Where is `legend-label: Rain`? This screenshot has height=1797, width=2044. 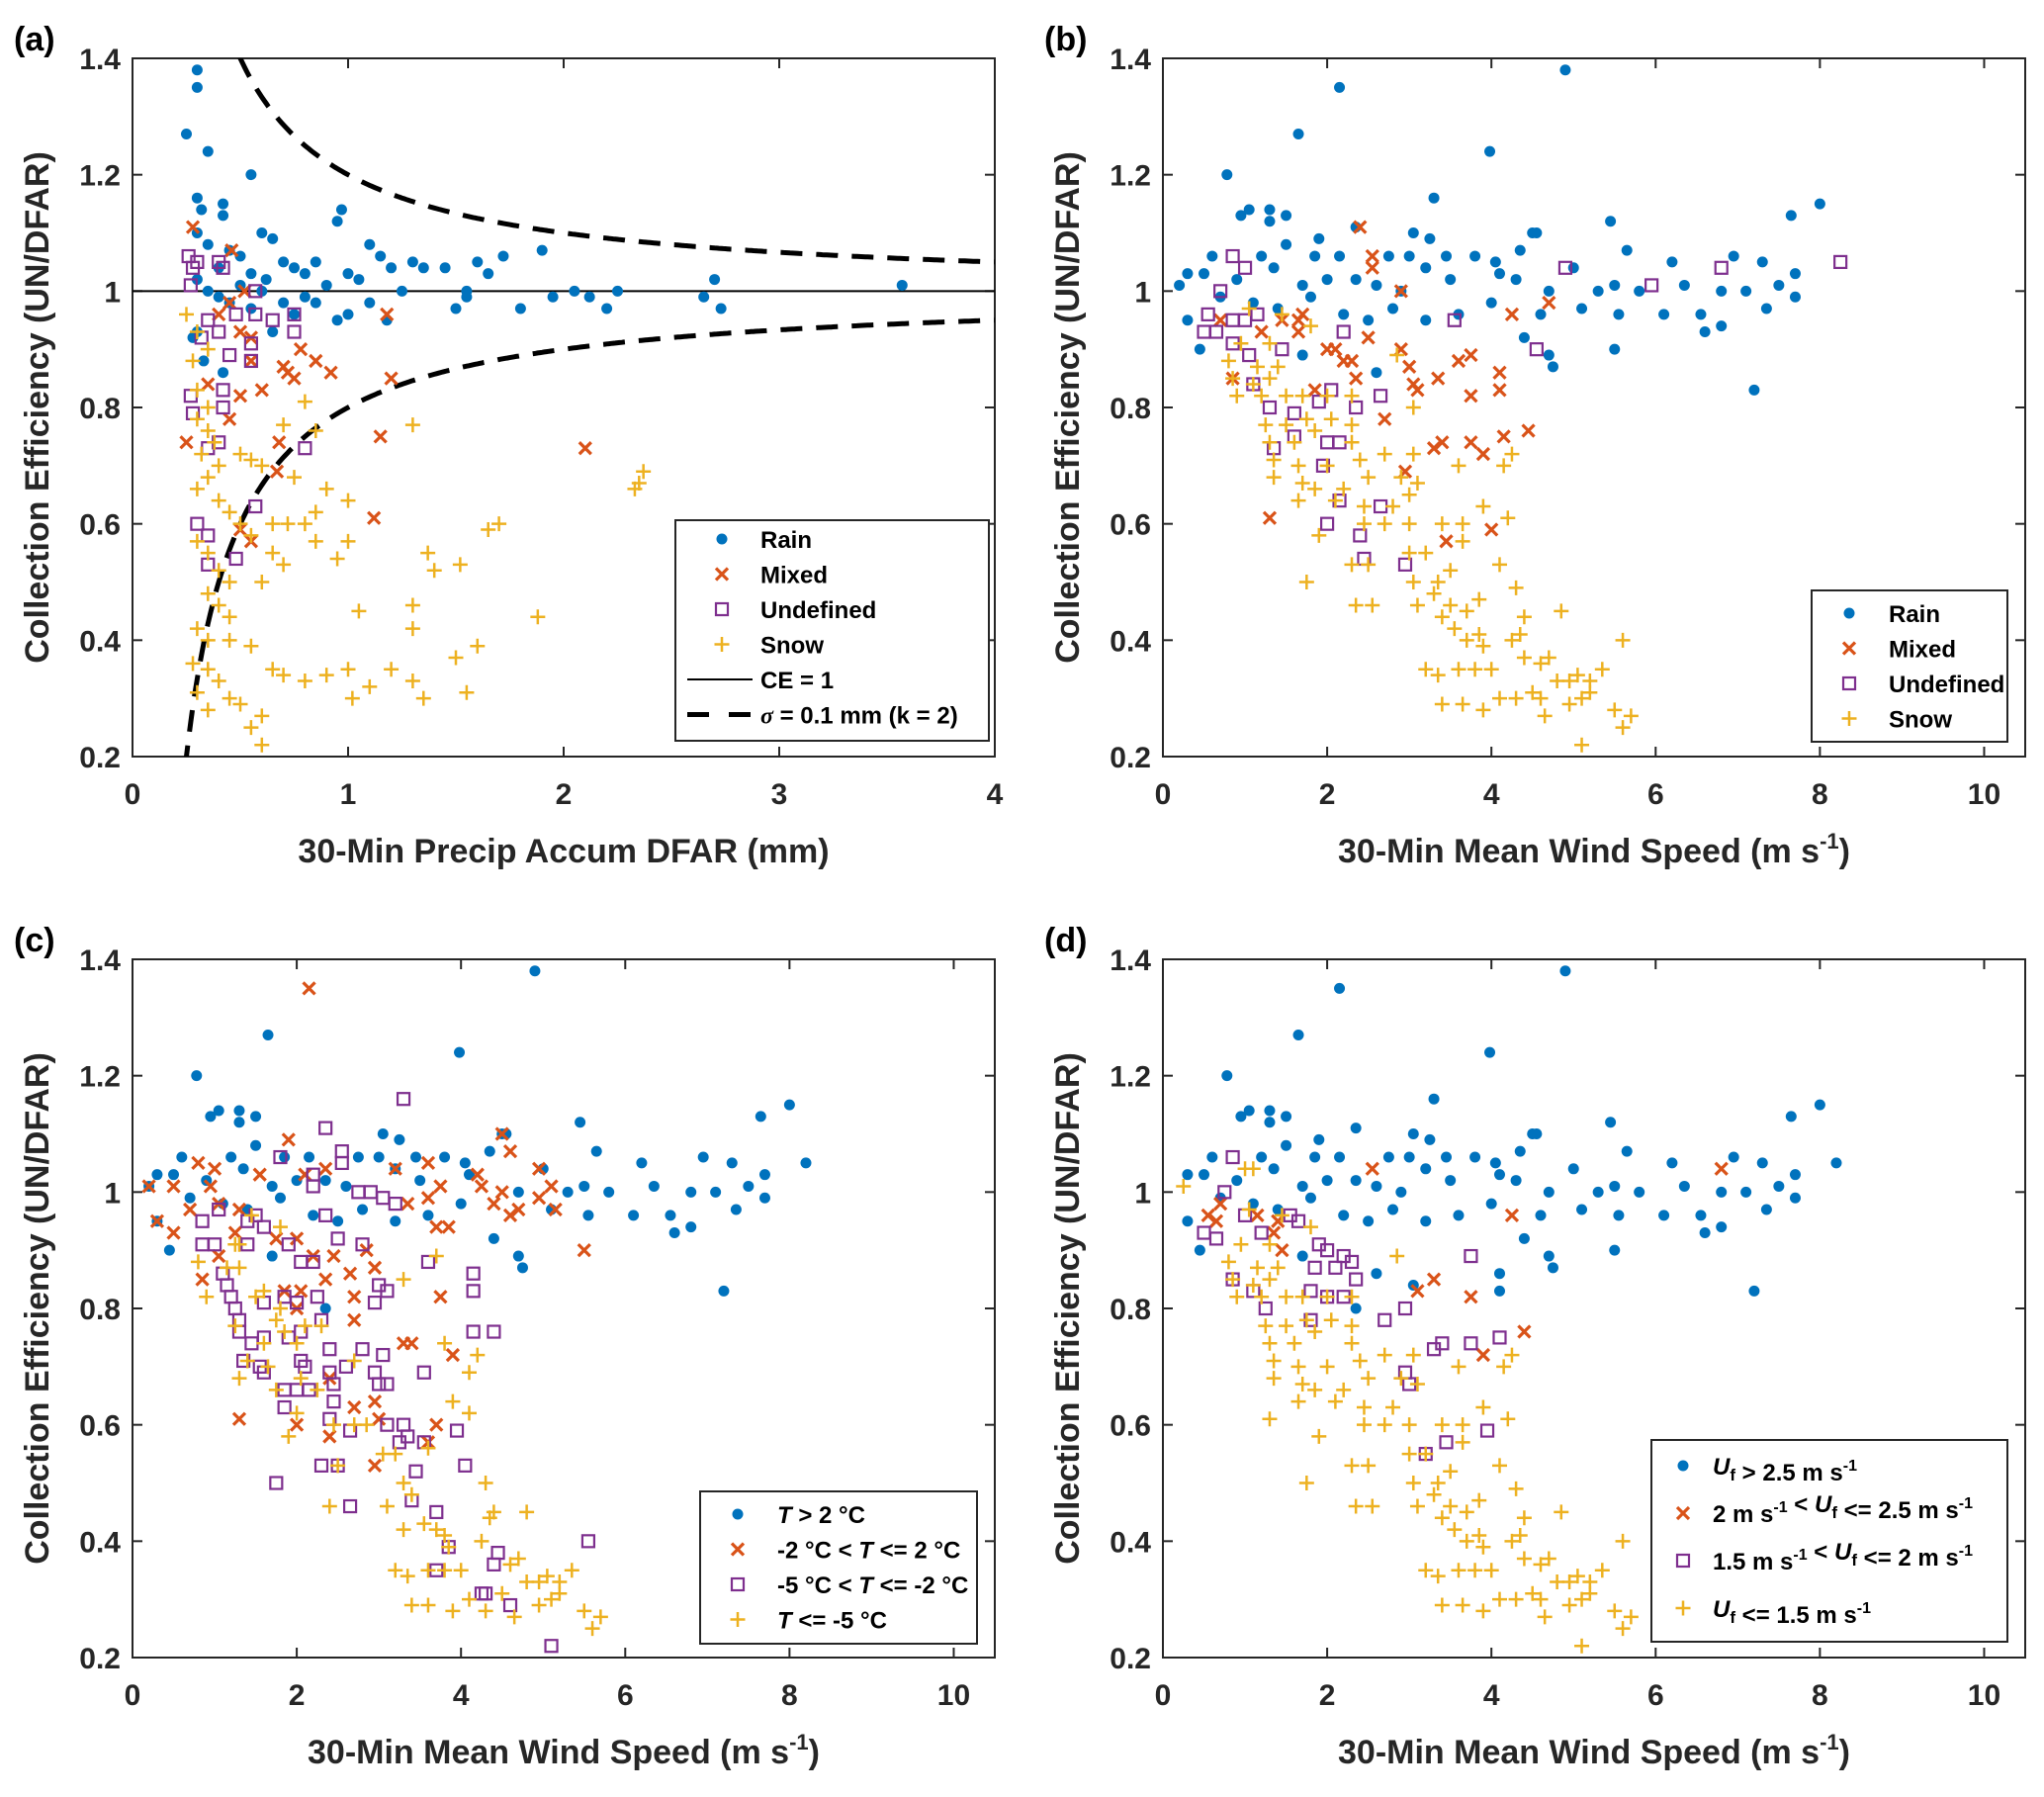 legend-label: Rain is located at coordinates (786, 541).